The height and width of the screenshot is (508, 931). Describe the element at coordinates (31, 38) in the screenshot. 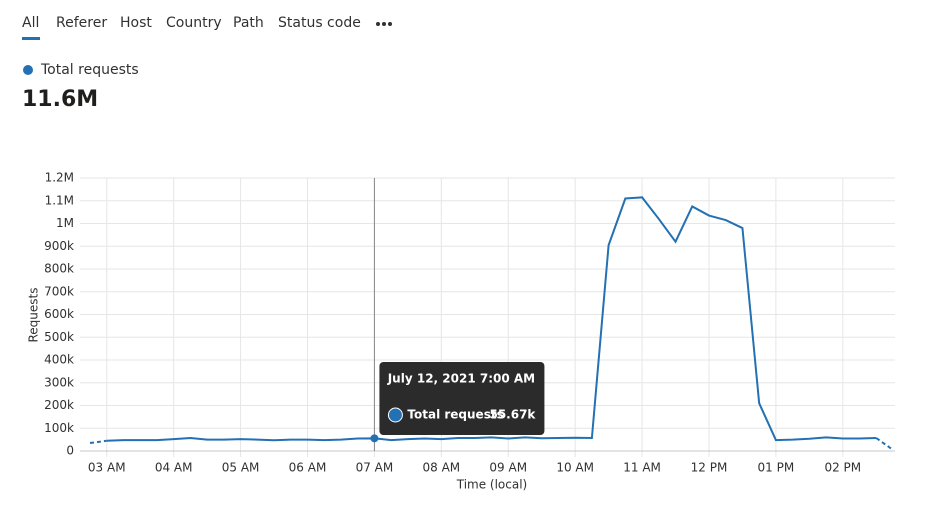

I see `active-tab-indicator` at that location.